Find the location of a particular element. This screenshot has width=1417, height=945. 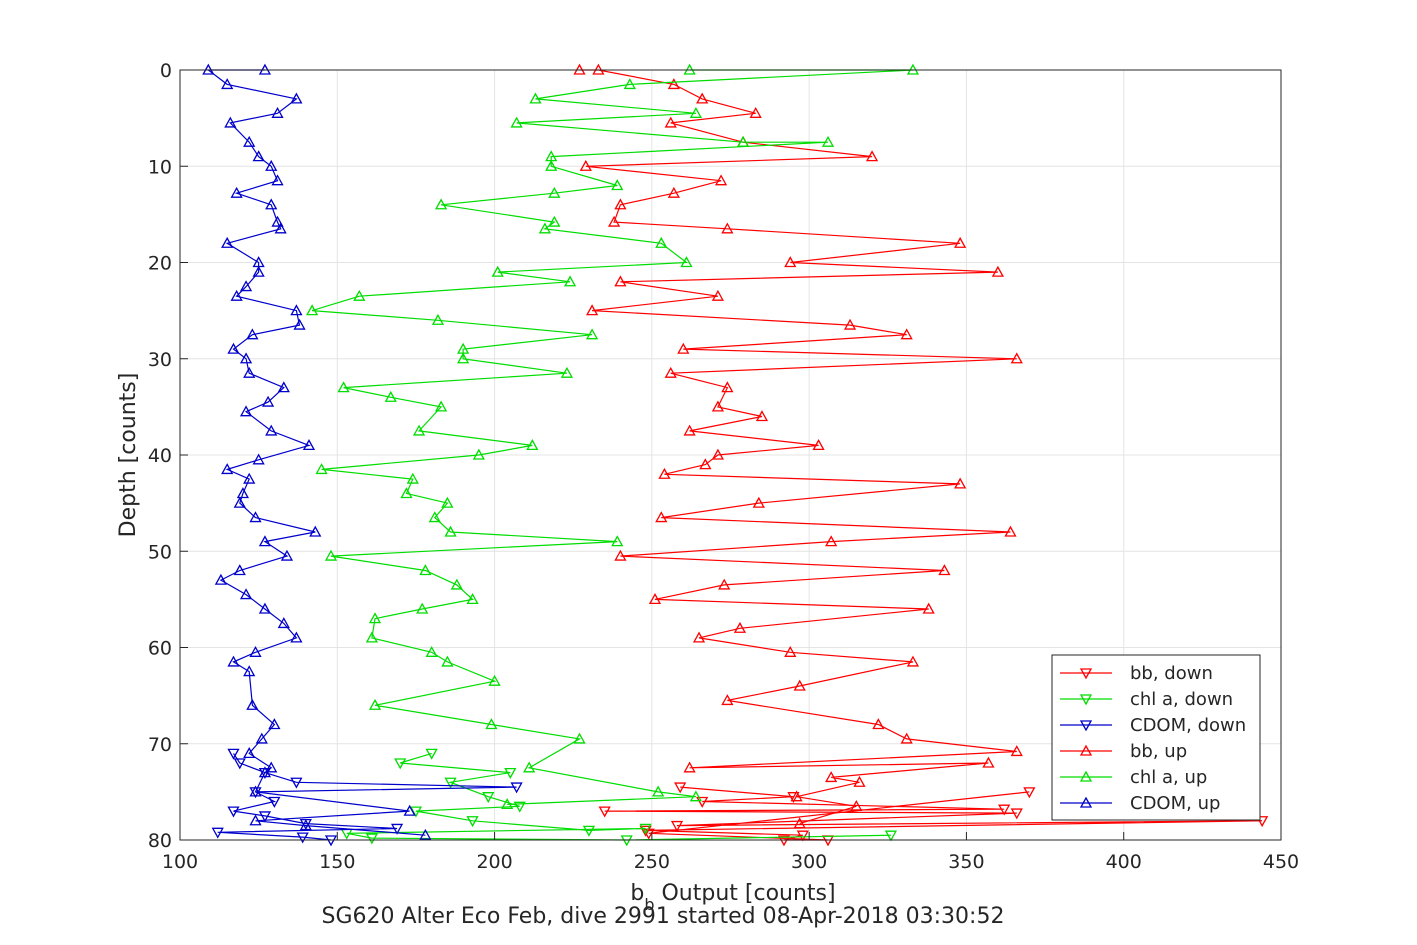

y-tick-label: 70 is located at coordinates (160, 745).